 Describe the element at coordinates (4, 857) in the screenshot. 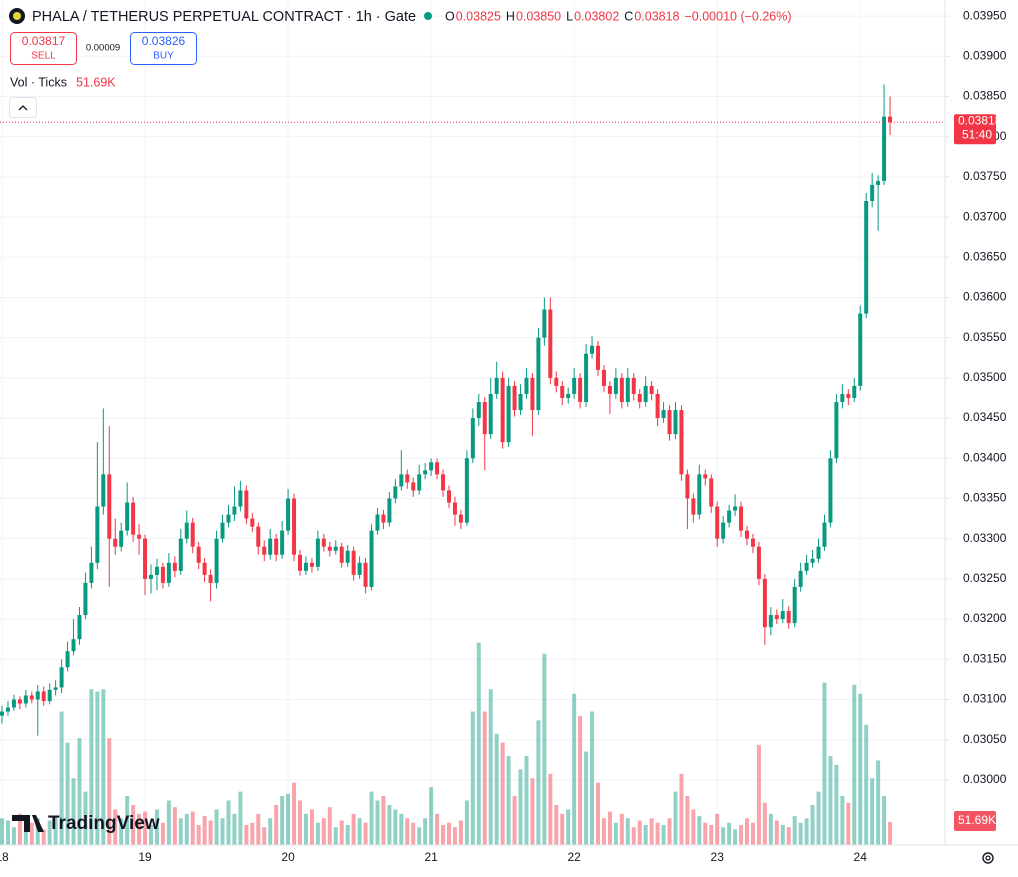

I see `x-tick-label: 18` at that location.